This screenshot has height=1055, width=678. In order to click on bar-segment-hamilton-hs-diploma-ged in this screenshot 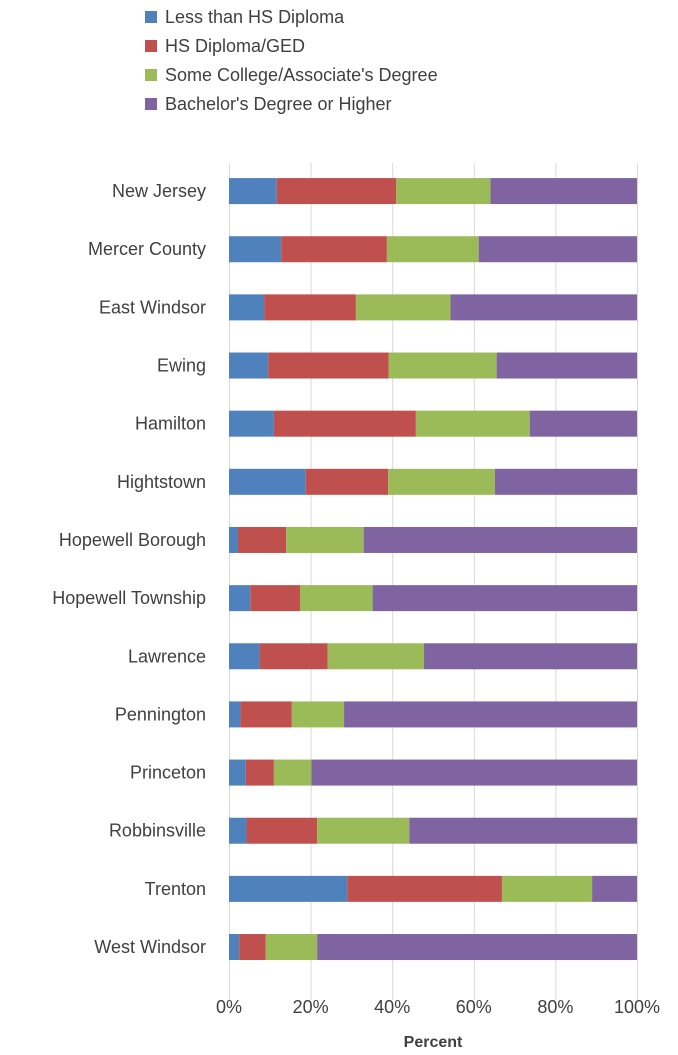, I will do `click(344, 423)`.